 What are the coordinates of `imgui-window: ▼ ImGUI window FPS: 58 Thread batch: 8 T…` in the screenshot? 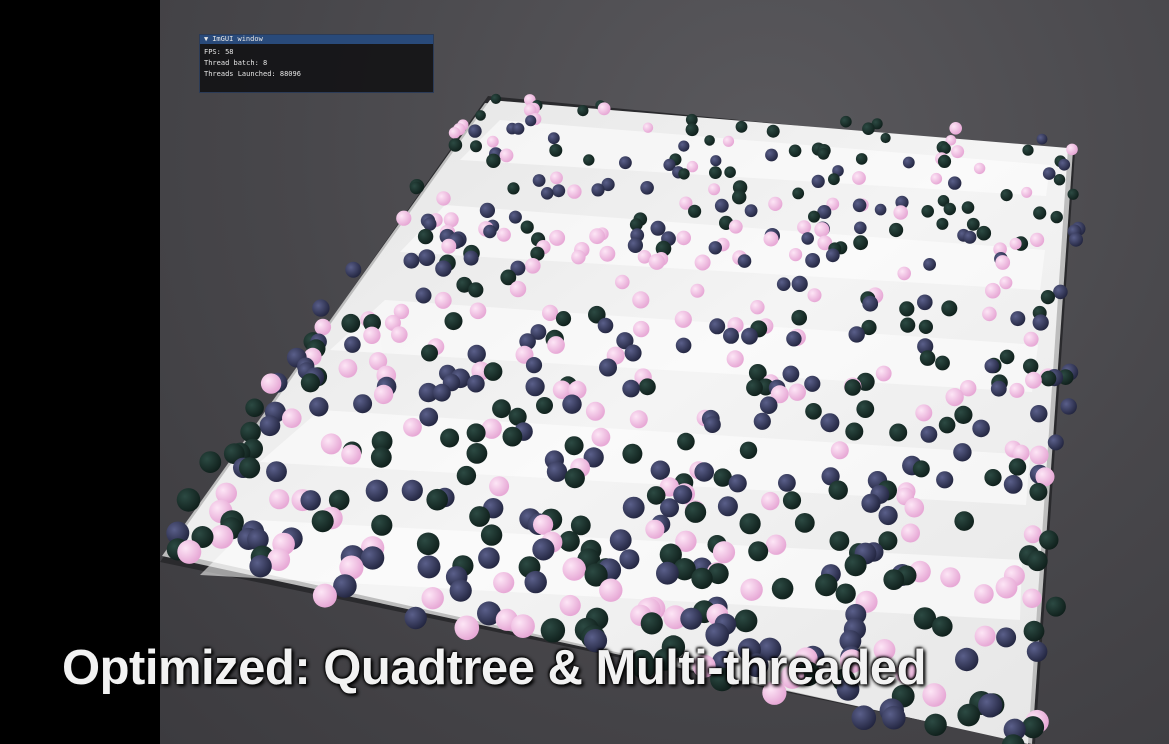 It's located at (316, 63).